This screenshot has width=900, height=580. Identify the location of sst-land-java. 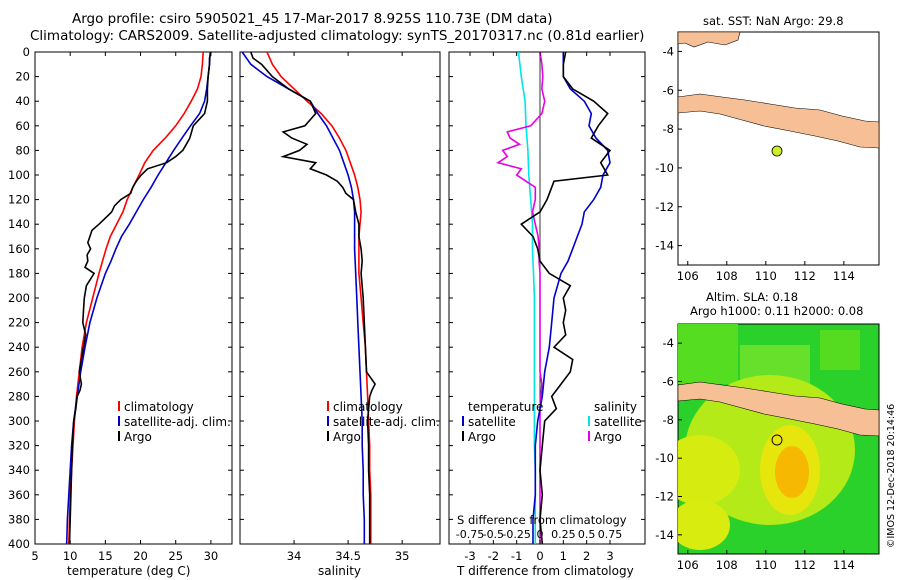
(778, 121).